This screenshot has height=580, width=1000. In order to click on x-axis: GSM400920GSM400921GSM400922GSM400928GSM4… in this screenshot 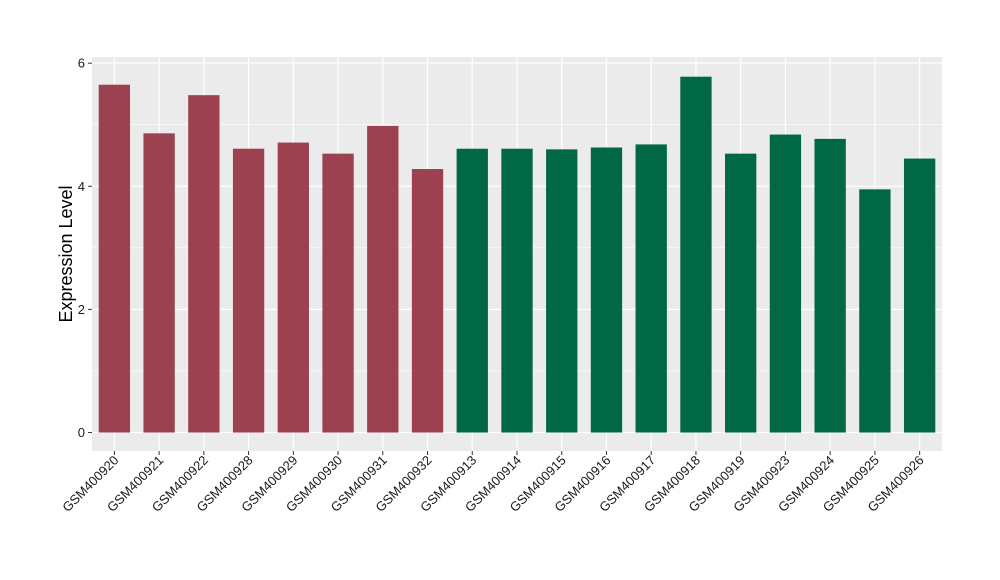, I will do `click(493, 483)`.